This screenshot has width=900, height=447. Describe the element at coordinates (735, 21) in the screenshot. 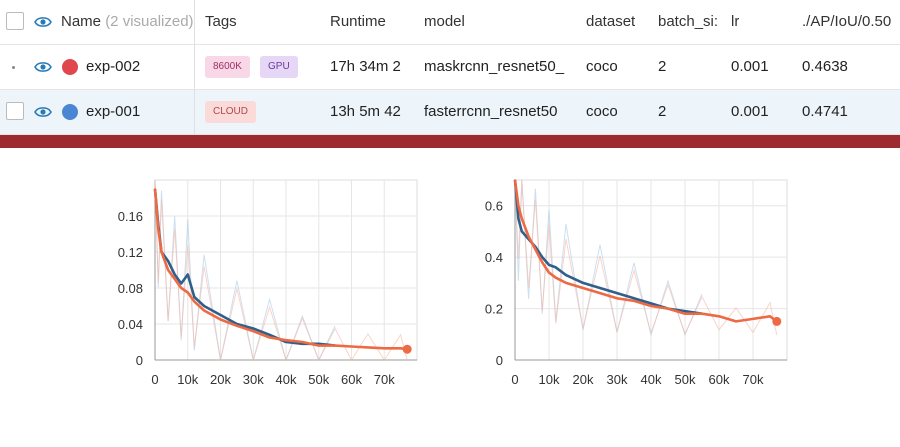

I see `lr-column-header: lr` at that location.